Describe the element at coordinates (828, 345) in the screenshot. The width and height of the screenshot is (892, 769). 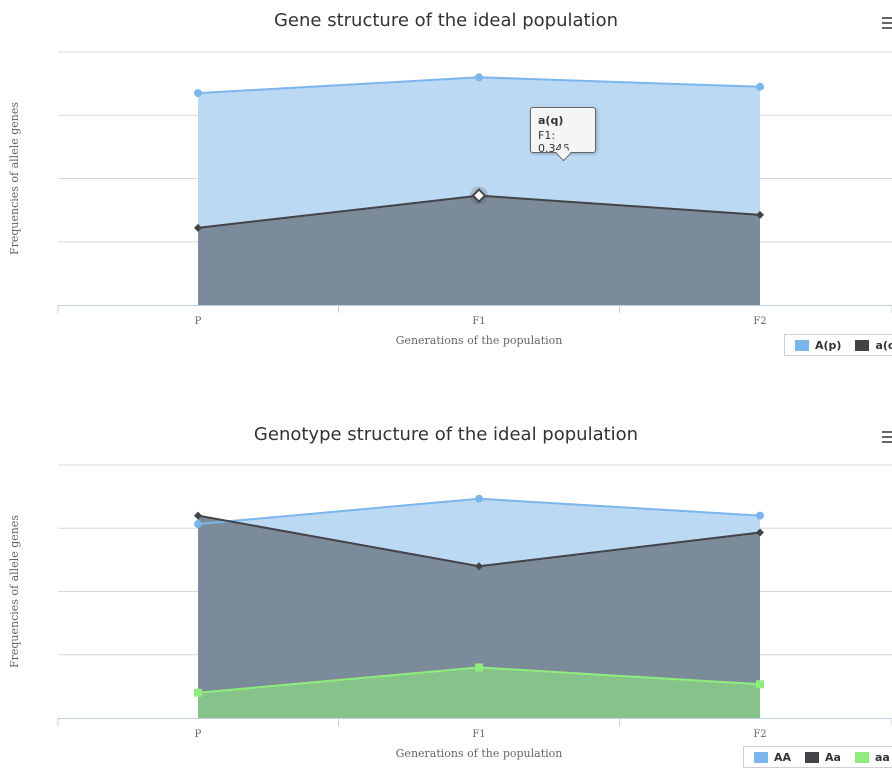
I see `legend-label: A(p)` at that location.